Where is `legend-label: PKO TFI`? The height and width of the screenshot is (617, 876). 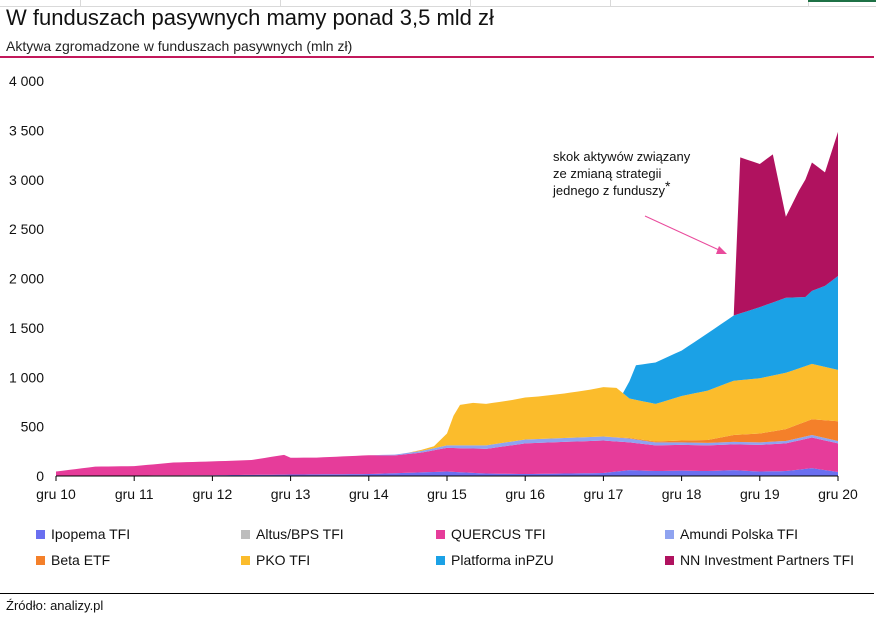
legend-label: PKO TFI is located at coordinates (283, 560).